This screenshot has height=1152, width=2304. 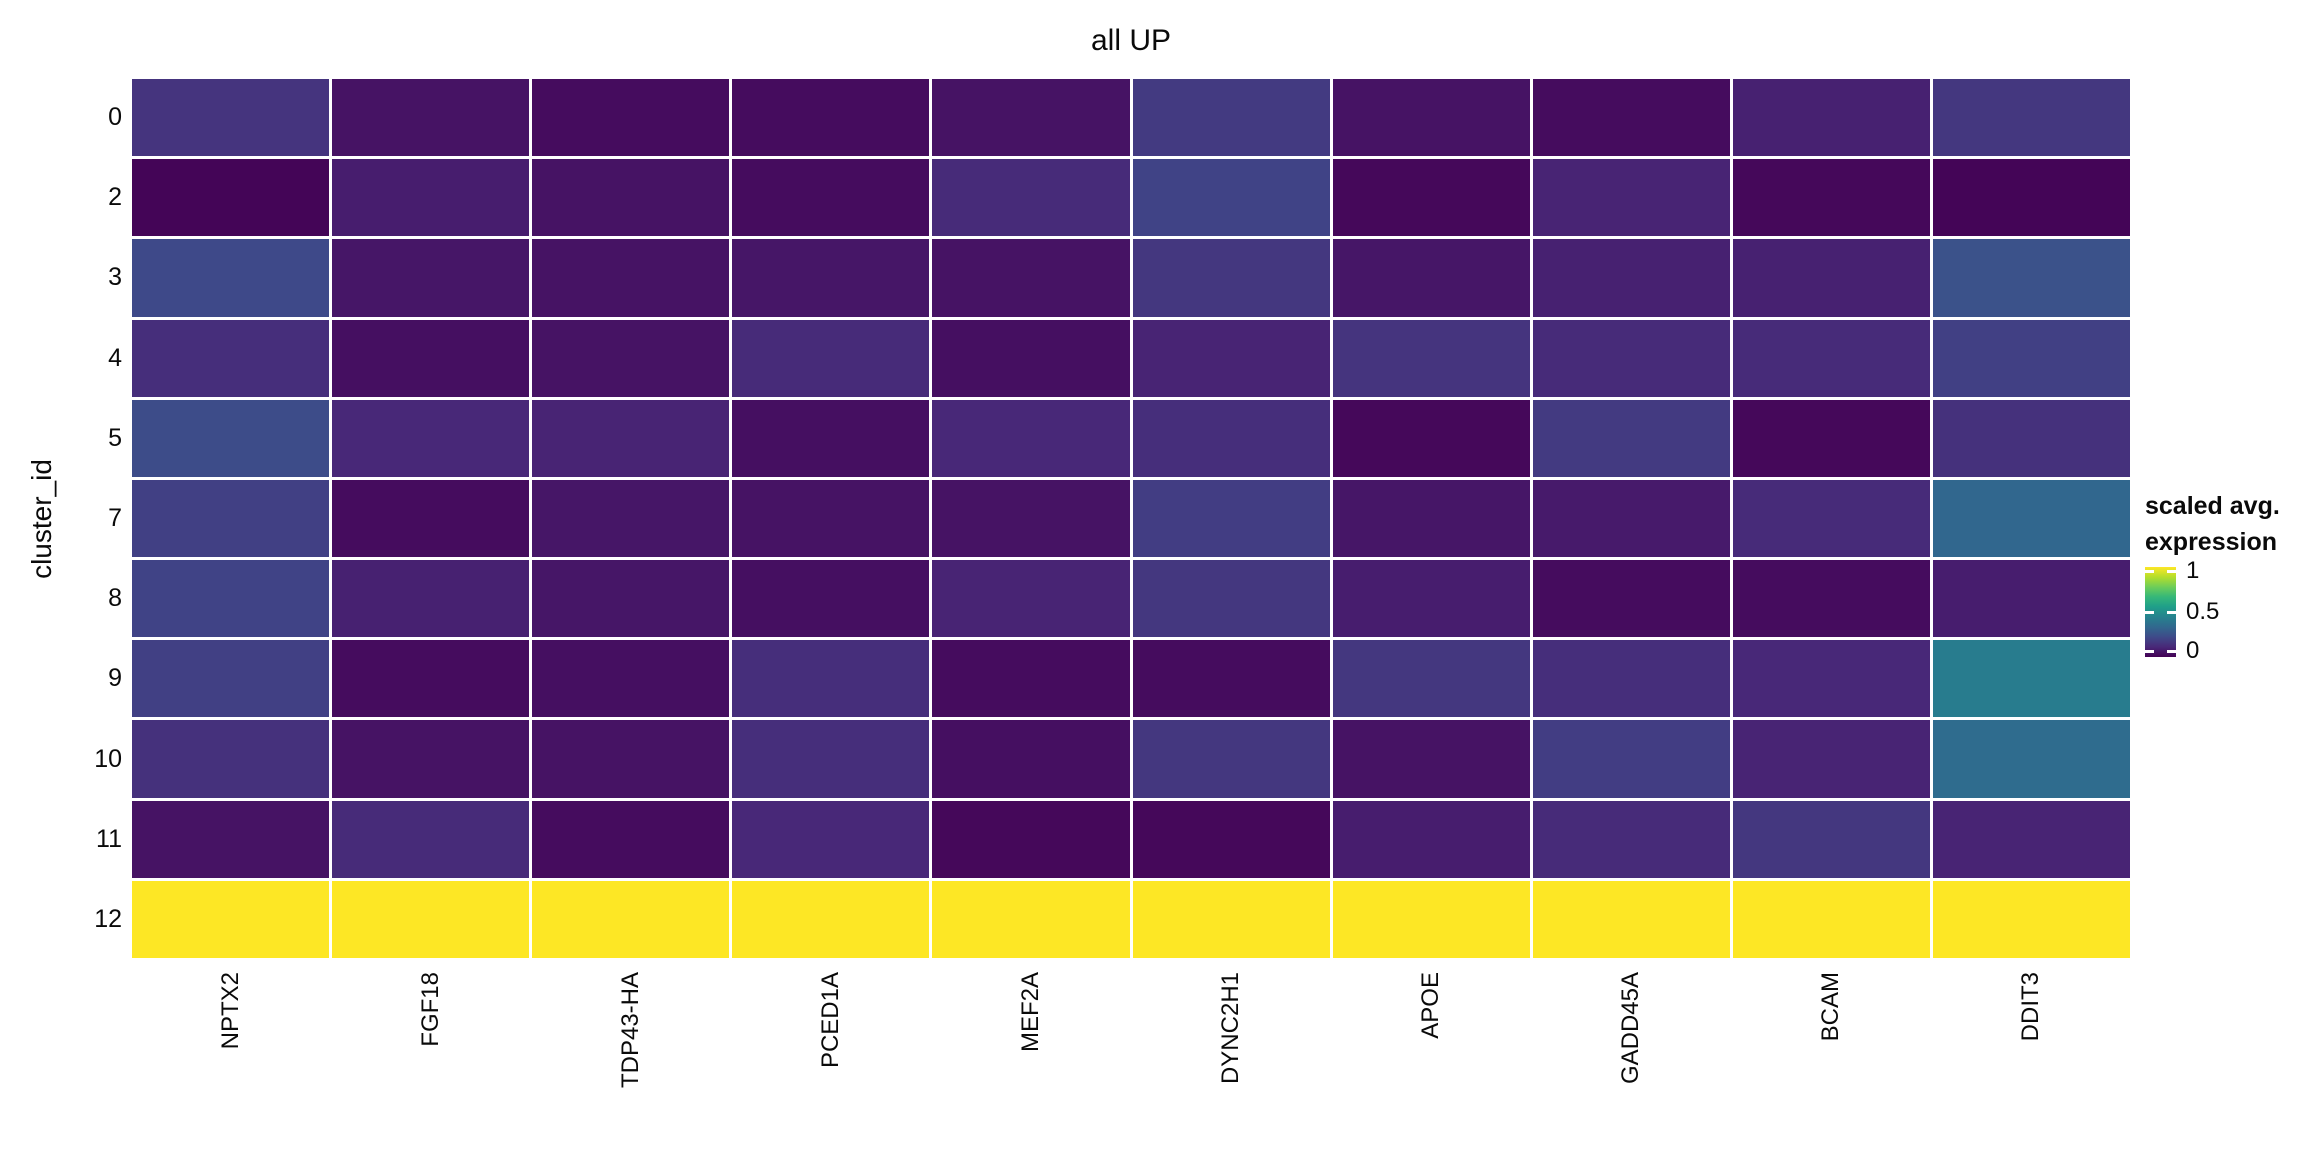 What do you see at coordinates (109, 838) in the screenshot?
I see `y-tick-label: 11` at bounding box center [109, 838].